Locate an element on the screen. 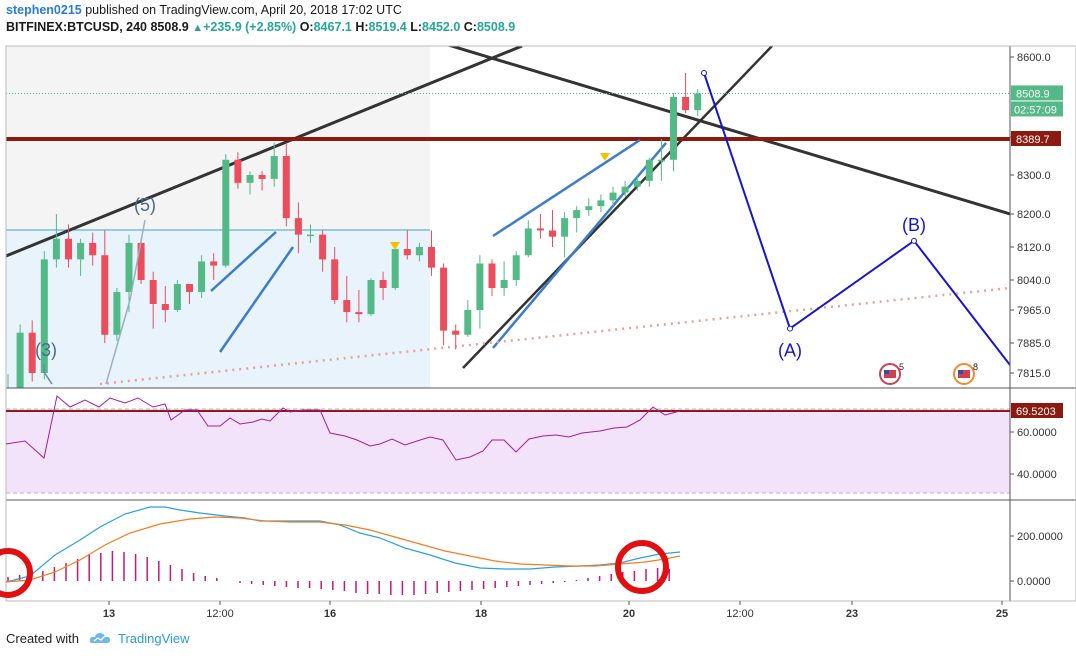 The height and width of the screenshot is (658, 1076). tradingview-link: TradingView is located at coordinates (154, 638).